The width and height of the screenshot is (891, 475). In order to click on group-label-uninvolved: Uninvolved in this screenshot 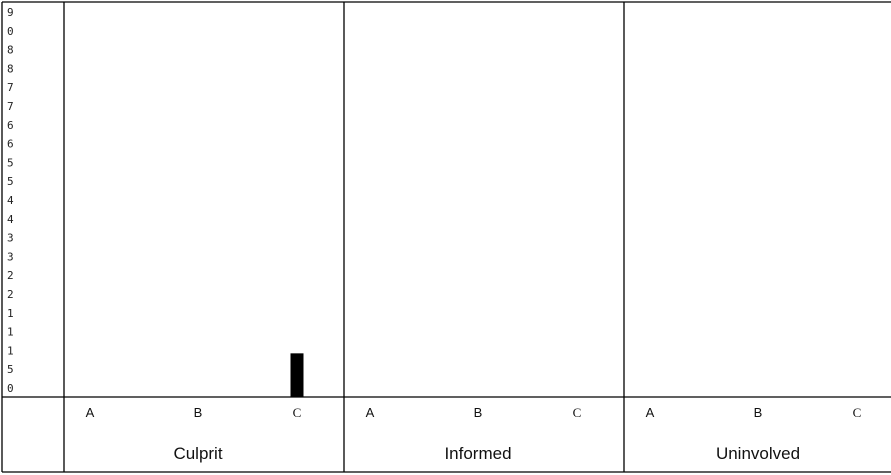, I will do `click(758, 453)`.